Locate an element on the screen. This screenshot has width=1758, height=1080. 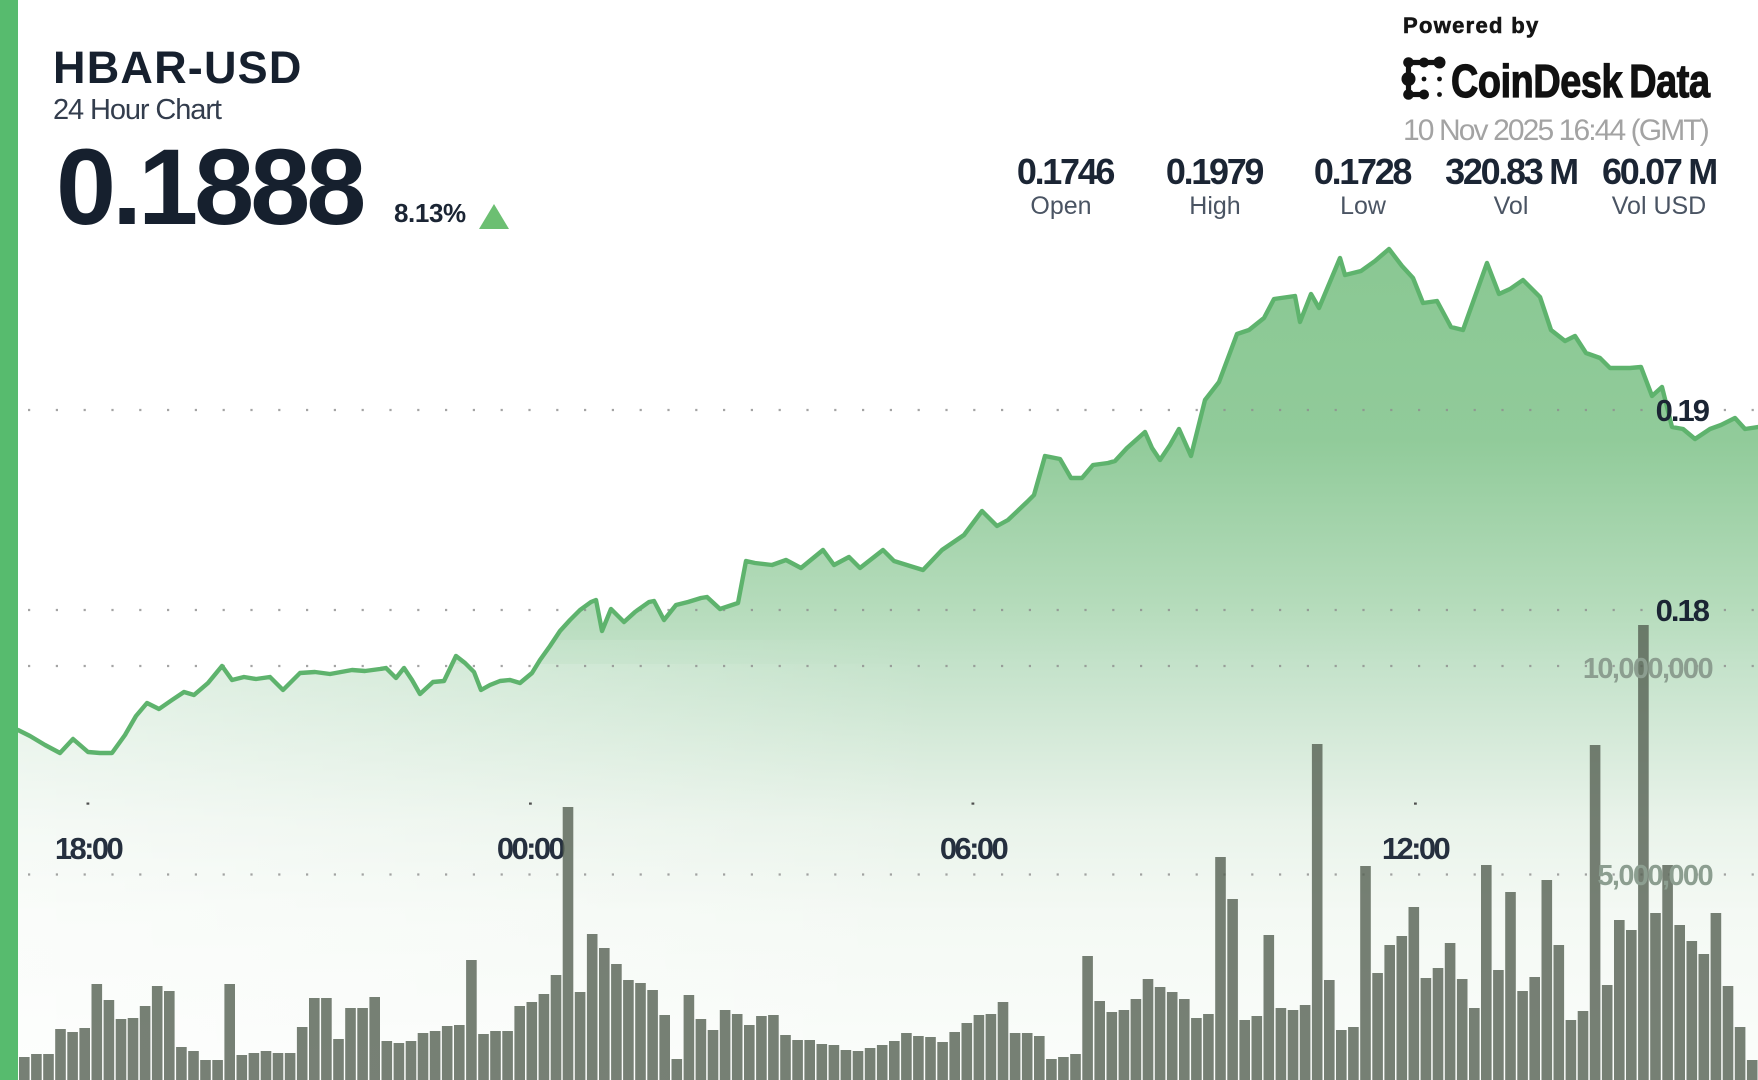
svg-text: 18:00 is located at coordinates (89, 848).